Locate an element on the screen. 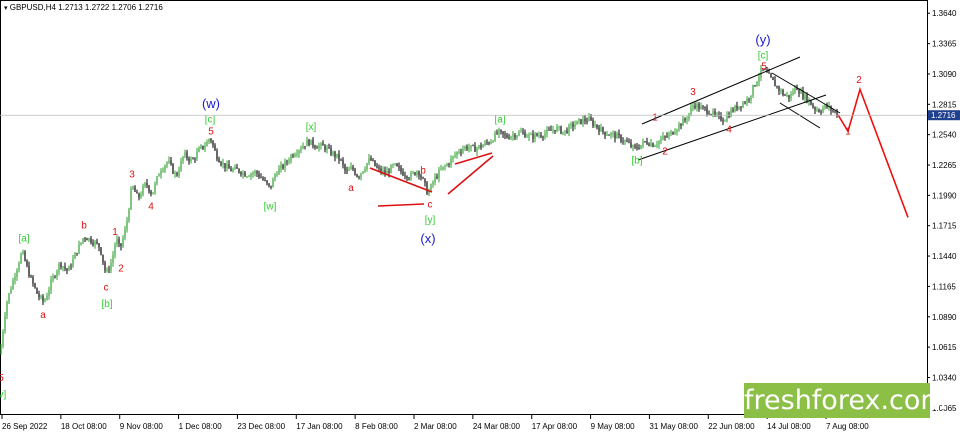  wave-label-intermediate: [a] is located at coordinates (23, 239).